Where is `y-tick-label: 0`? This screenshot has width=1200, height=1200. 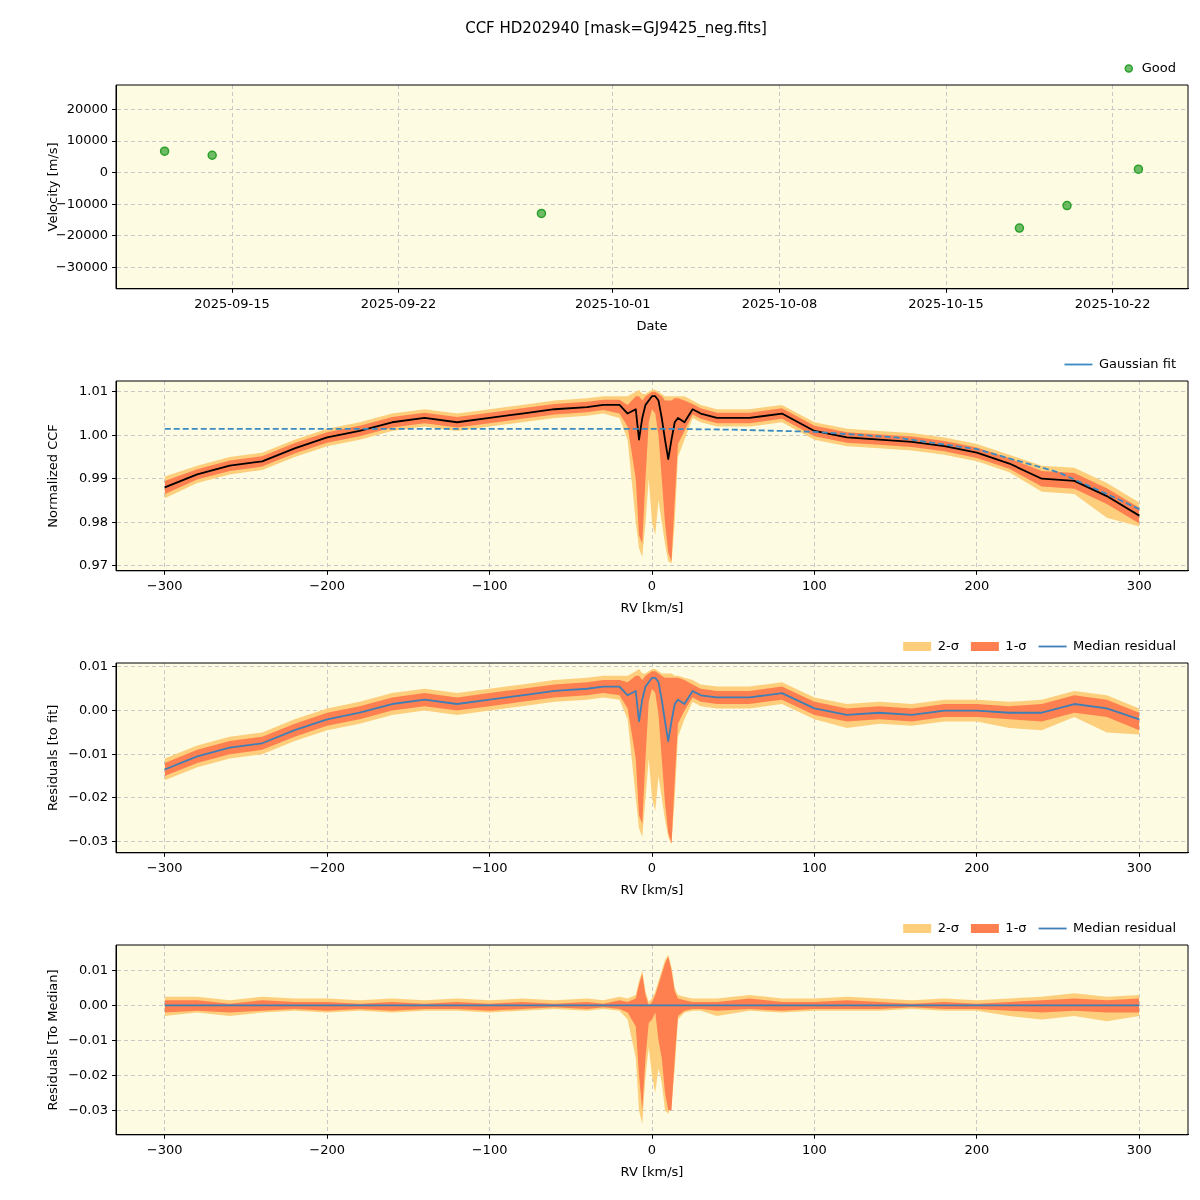 y-tick-label: 0 is located at coordinates (103, 172).